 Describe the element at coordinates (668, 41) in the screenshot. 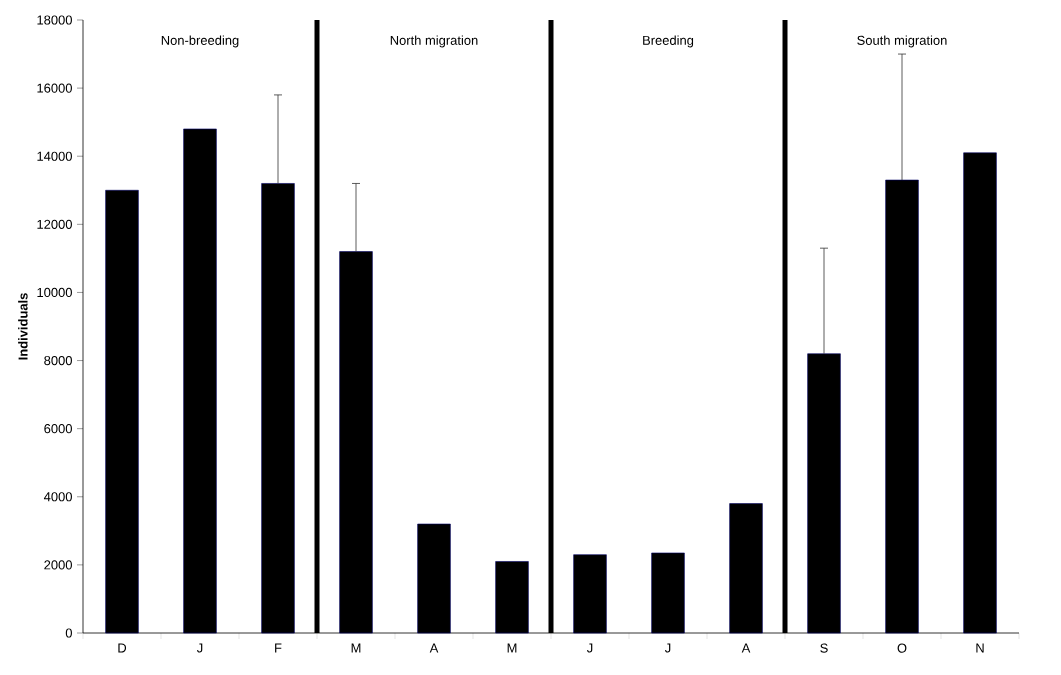

I see `annotation: Breeding` at that location.